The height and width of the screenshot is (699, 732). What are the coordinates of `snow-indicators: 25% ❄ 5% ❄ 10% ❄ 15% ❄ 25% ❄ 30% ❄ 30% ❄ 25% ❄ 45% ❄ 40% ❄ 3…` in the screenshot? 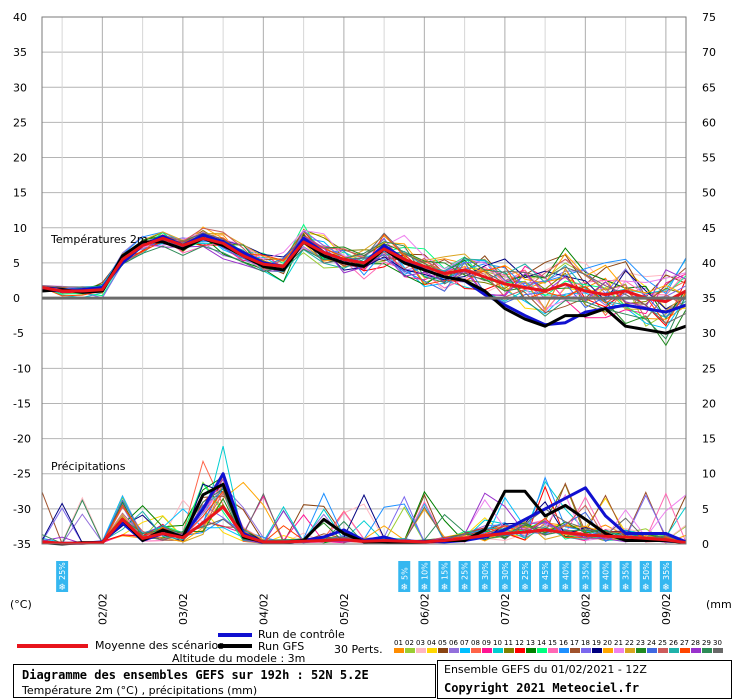 It's located at (364, 577).